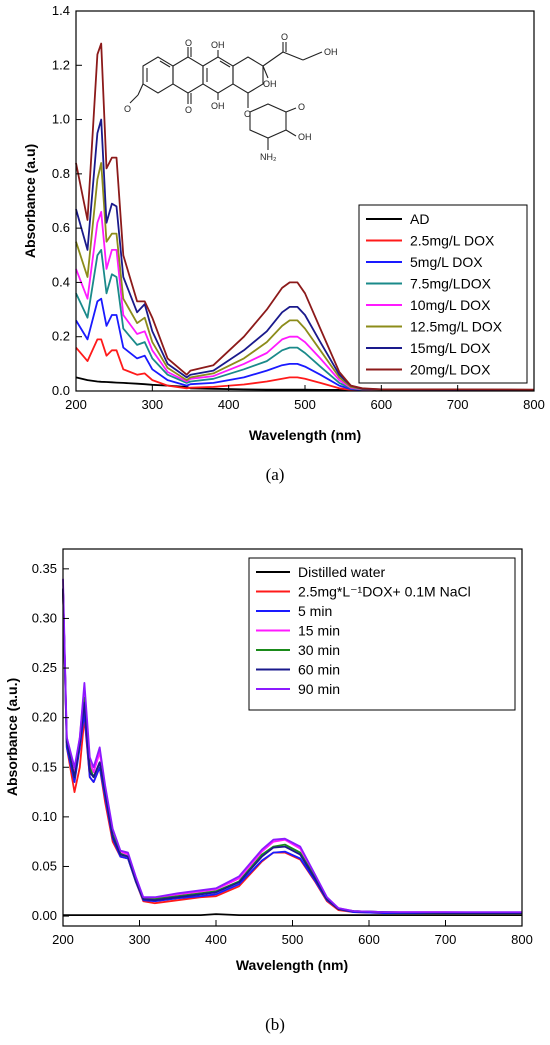 This screenshot has width=550, height=1045. Describe the element at coordinates (451, 284) in the screenshot. I see `chartA-legend-label-3: 7.5mg/LDOX` at that location.